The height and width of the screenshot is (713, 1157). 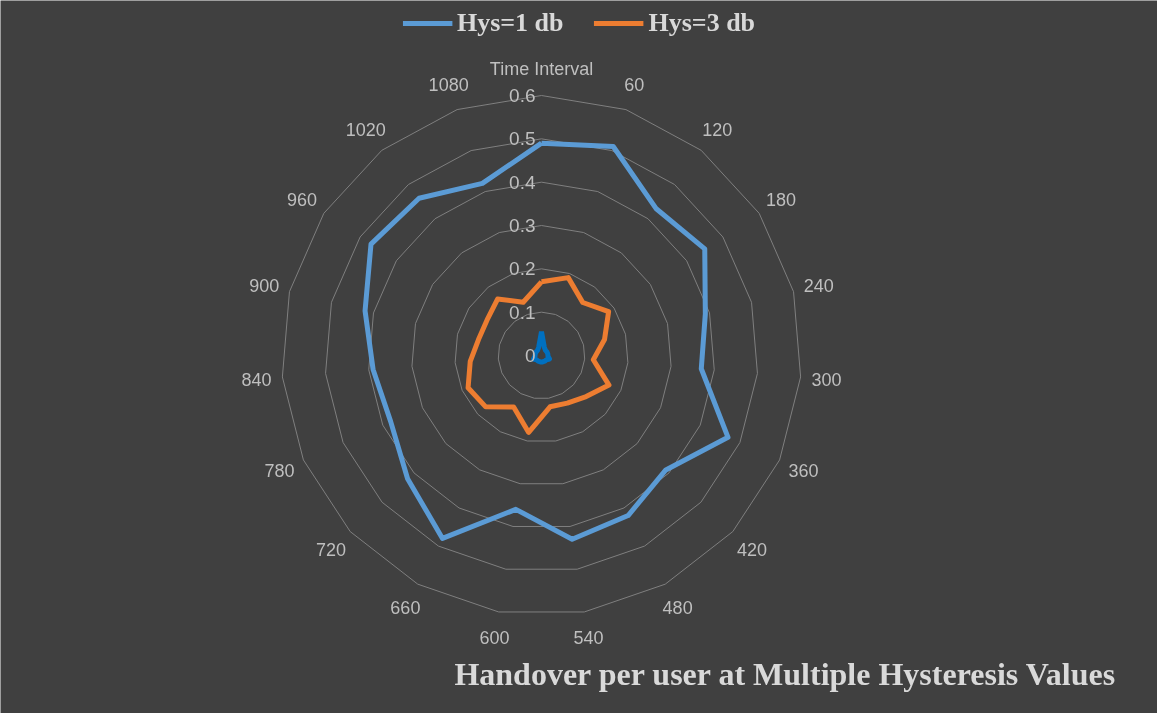 What do you see at coordinates (448, 85) in the screenshot?
I see `spoke-label: 1080` at bounding box center [448, 85].